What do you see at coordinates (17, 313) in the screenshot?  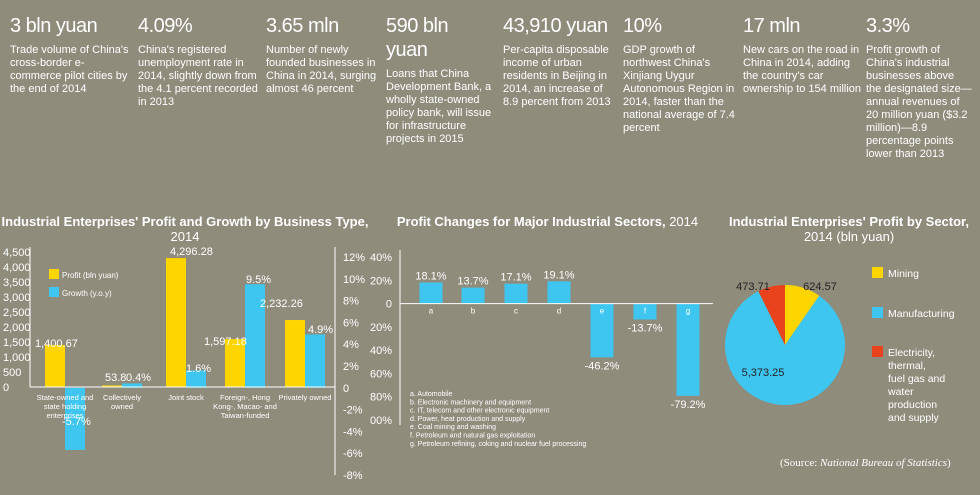 I see `y-left-tick-label: 2,500` at bounding box center [17, 313].